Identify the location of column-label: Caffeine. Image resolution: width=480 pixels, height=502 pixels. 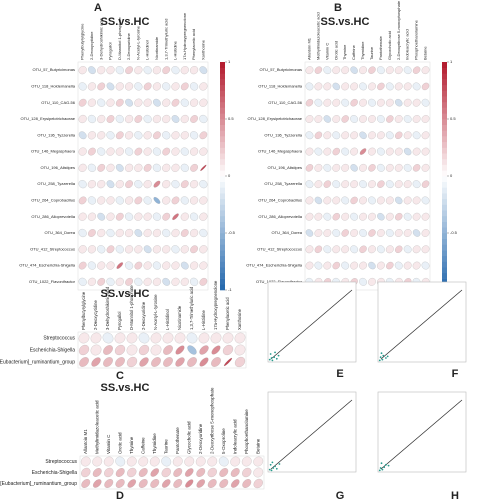
(353, 52).